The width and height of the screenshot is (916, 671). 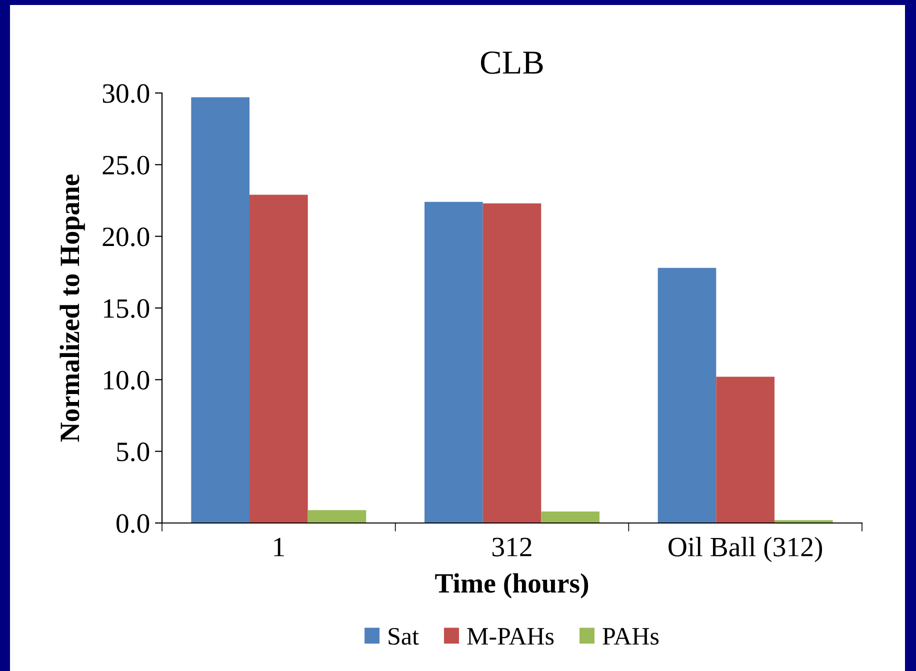 What do you see at coordinates (630, 636) in the screenshot?
I see `legend-label: PAHs` at bounding box center [630, 636].